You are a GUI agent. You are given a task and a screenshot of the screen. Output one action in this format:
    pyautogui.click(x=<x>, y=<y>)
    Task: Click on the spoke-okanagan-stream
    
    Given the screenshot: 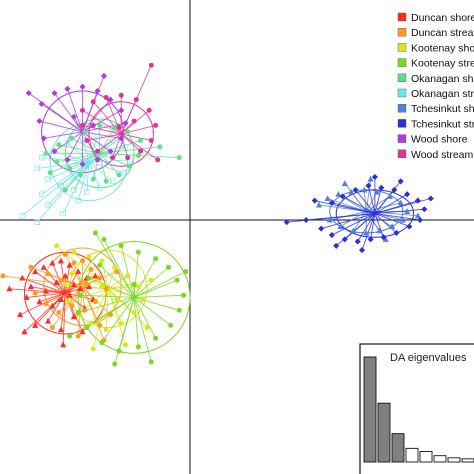 What is the action you would take?
    pyautogui.click(x=56, y=189)
    